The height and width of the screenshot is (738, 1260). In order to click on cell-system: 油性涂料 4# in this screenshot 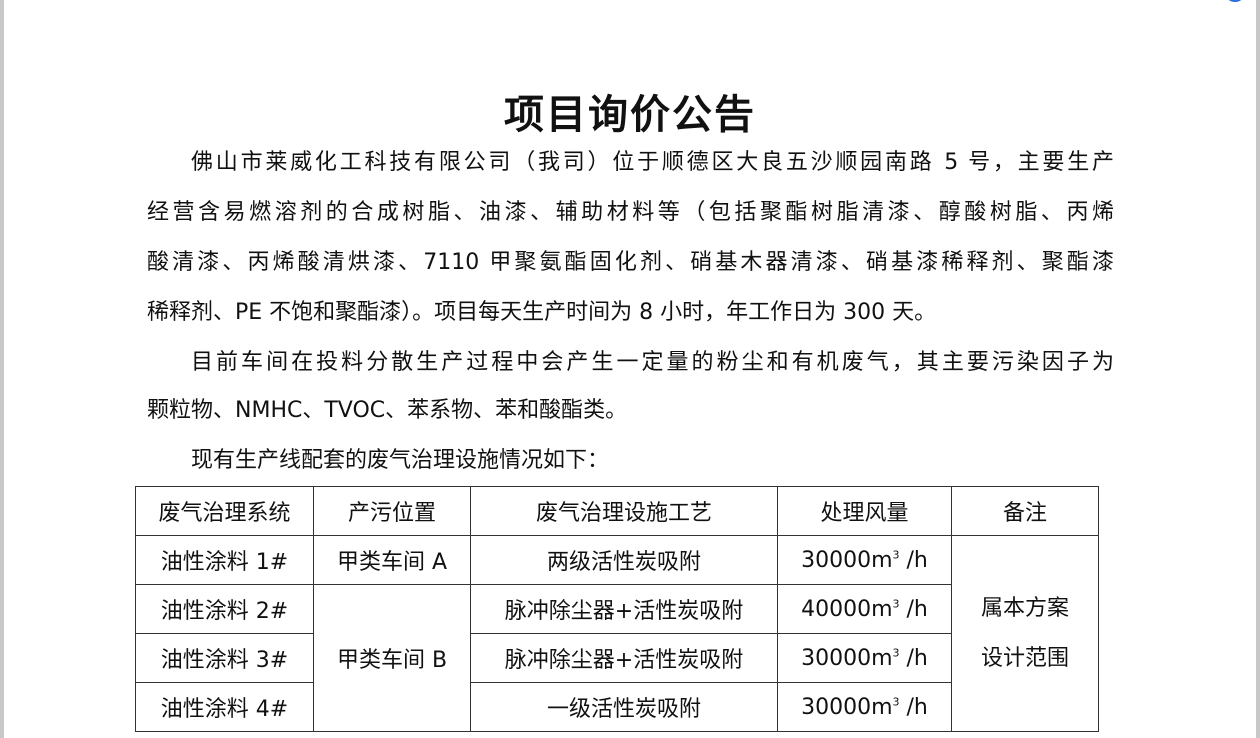, I will do `click(224, 707)`.